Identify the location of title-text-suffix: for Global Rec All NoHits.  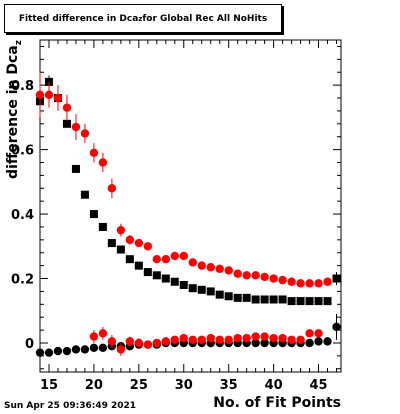
(205, 18).